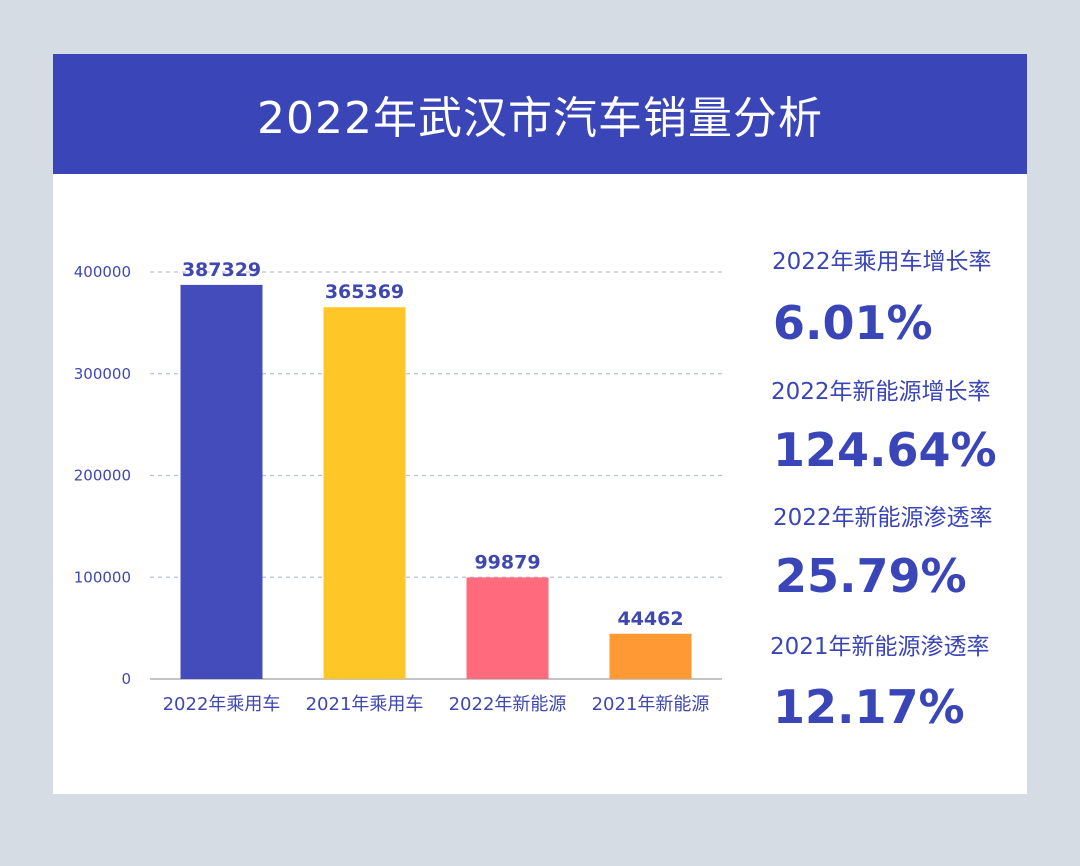 The image size is (1080, 866). I want to click on stat-label-2: 2022年新能源渗透率, so click(883, 518).